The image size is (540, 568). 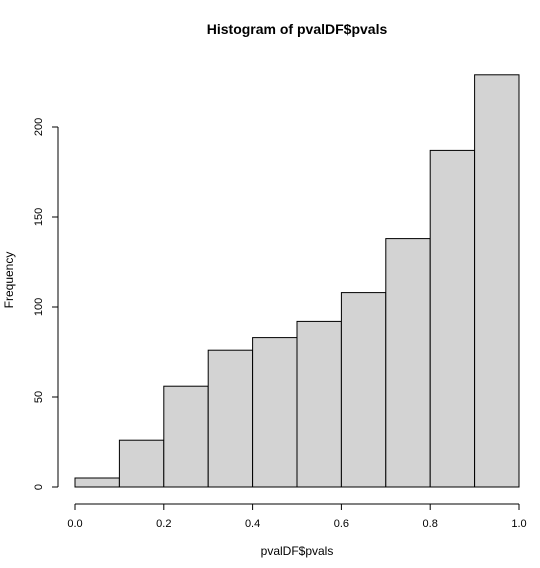 What do you see at coordinates (430, 524) in the screenshot?
I see `x-tick-label: 0.8` at bounding box center [430, 524].